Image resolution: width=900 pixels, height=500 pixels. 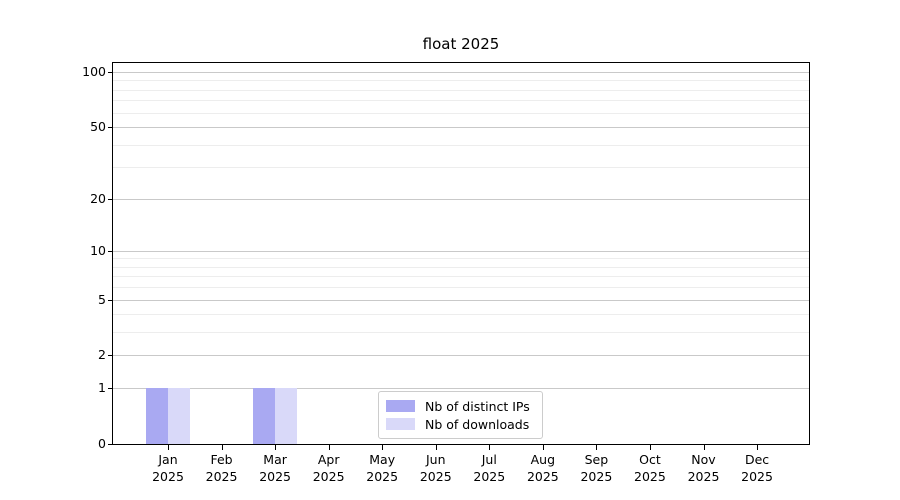 What do you see at coordinates (221, 468) in the screenshot?
I see `x-tick-label: Feb 2025` at bounding box center [221, 468].